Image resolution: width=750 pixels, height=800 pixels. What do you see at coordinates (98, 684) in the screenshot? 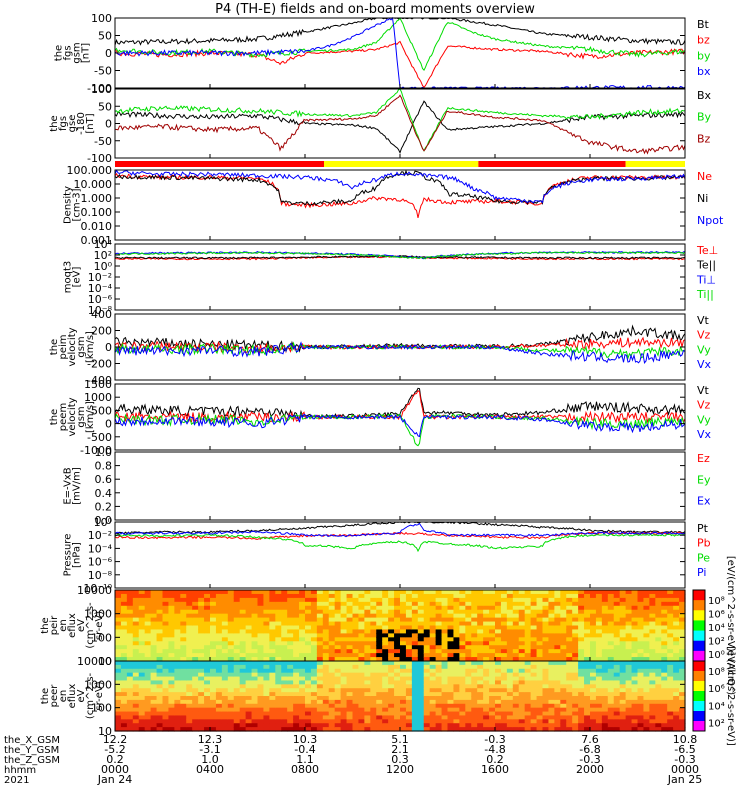
I see `y-tick-label: 1000` at bounding box center [98, 684].